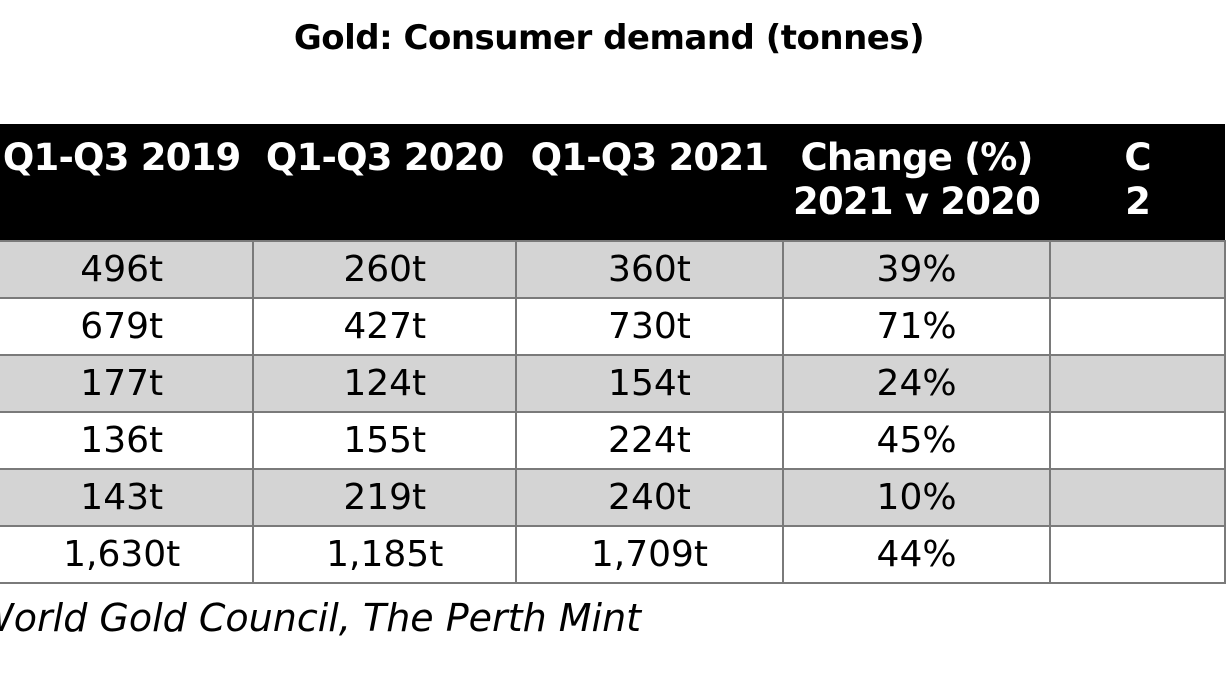 This screenshot has width=1226, height=690. I want to click on table-title: Gold: Consumer demand (tonnes), so click(609, 38).